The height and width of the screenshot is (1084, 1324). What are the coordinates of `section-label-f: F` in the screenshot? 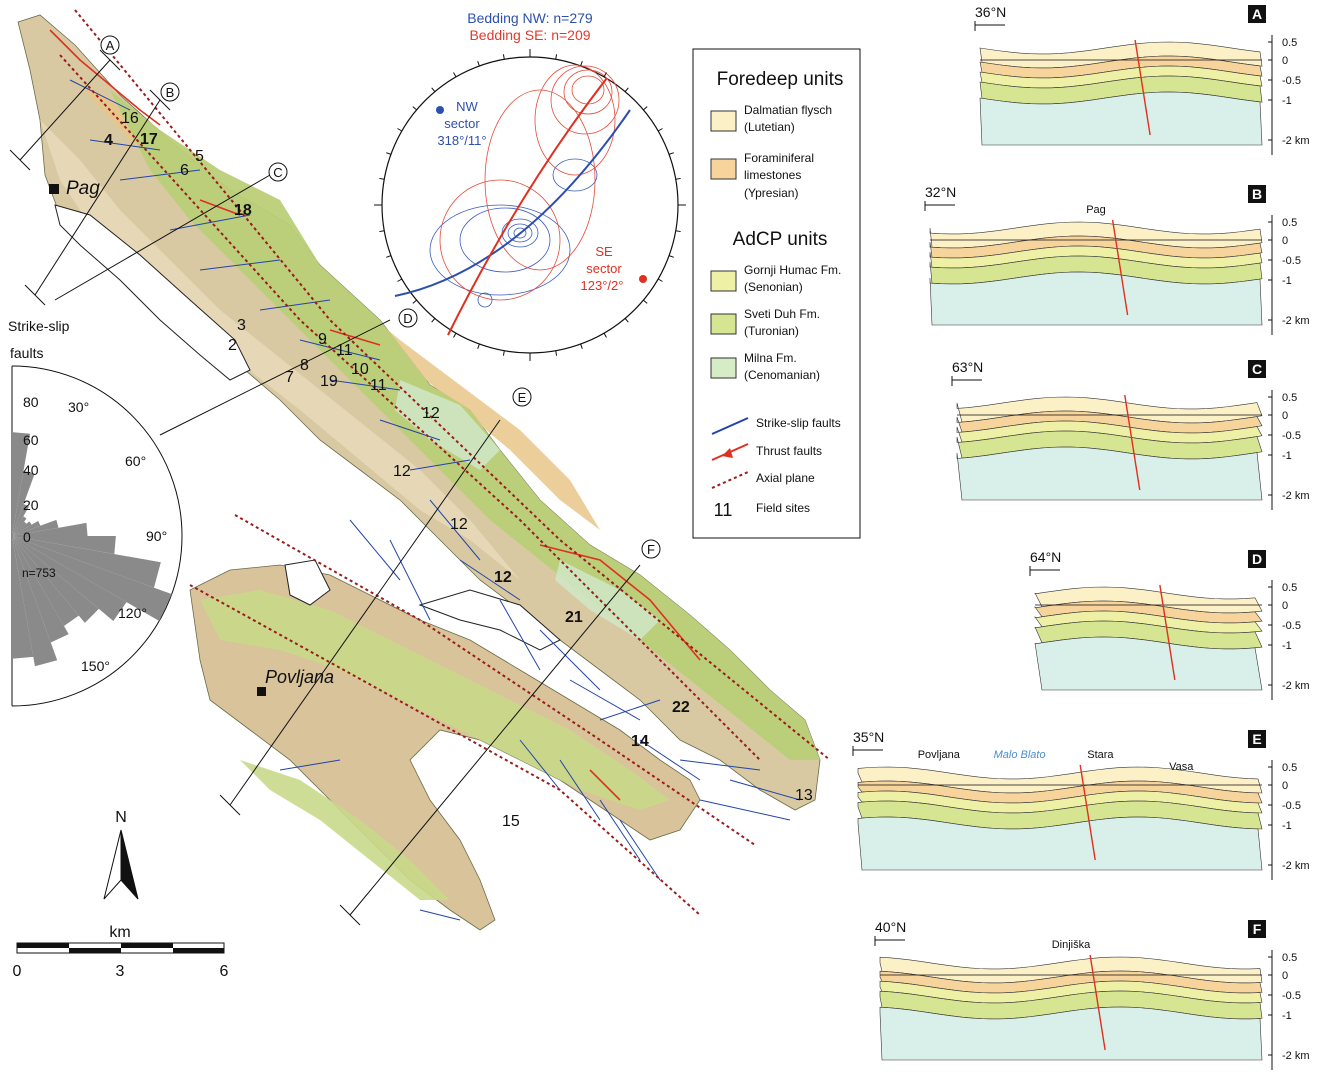 It's located at (651, 549).